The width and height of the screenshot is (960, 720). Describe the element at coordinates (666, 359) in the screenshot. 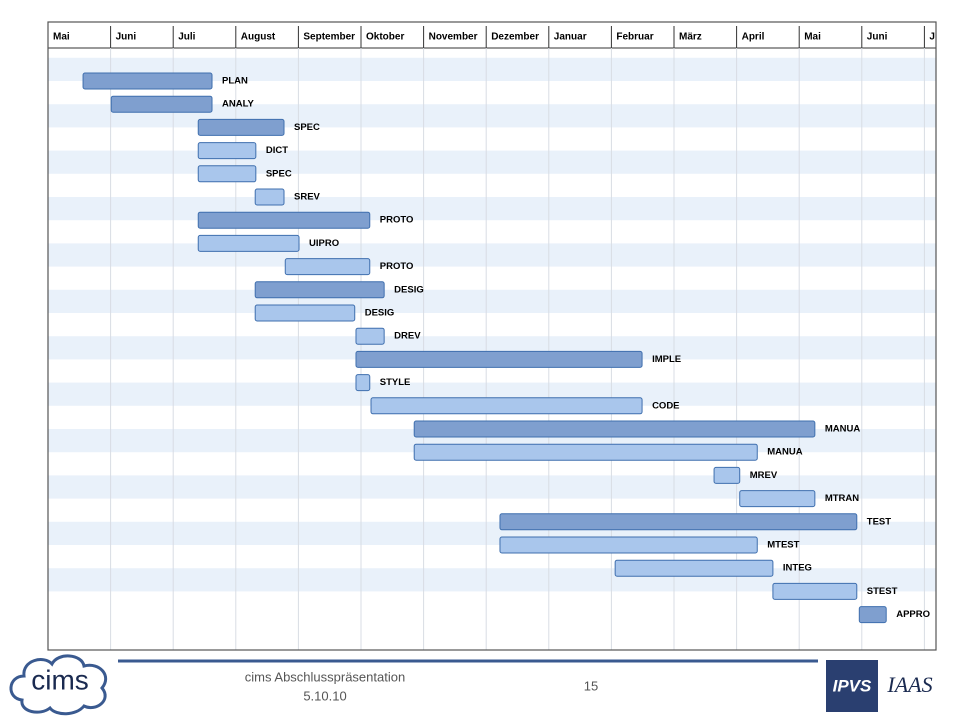

I see `task-label: IMPLE` at that location.